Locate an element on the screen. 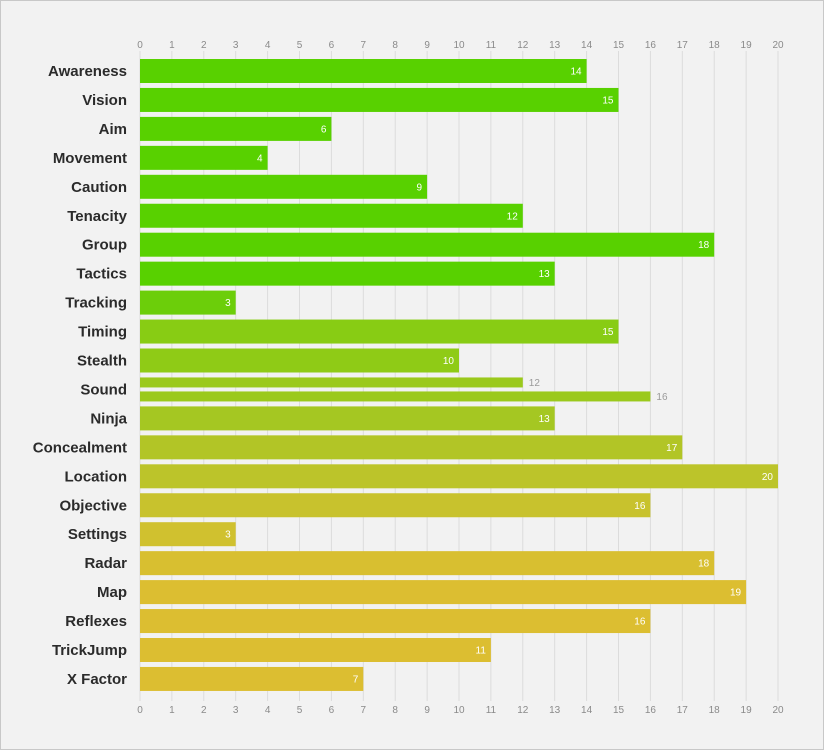  bar-group is located at coordinates (427, 244).